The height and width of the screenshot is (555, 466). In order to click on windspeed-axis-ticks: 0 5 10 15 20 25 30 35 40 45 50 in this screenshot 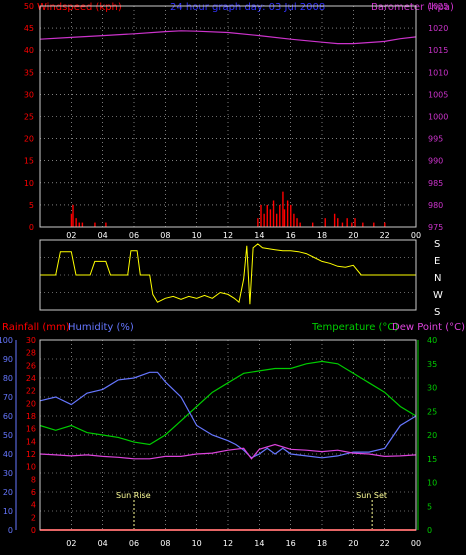, I will do `click(29, 117)`.